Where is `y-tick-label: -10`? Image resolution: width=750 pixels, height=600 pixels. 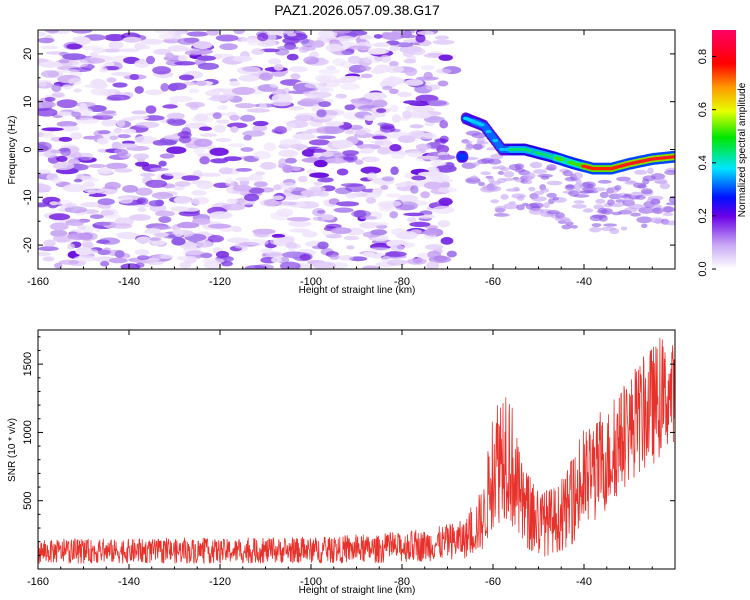
y-tick-label: -10 is located at coordinates (28, 197).